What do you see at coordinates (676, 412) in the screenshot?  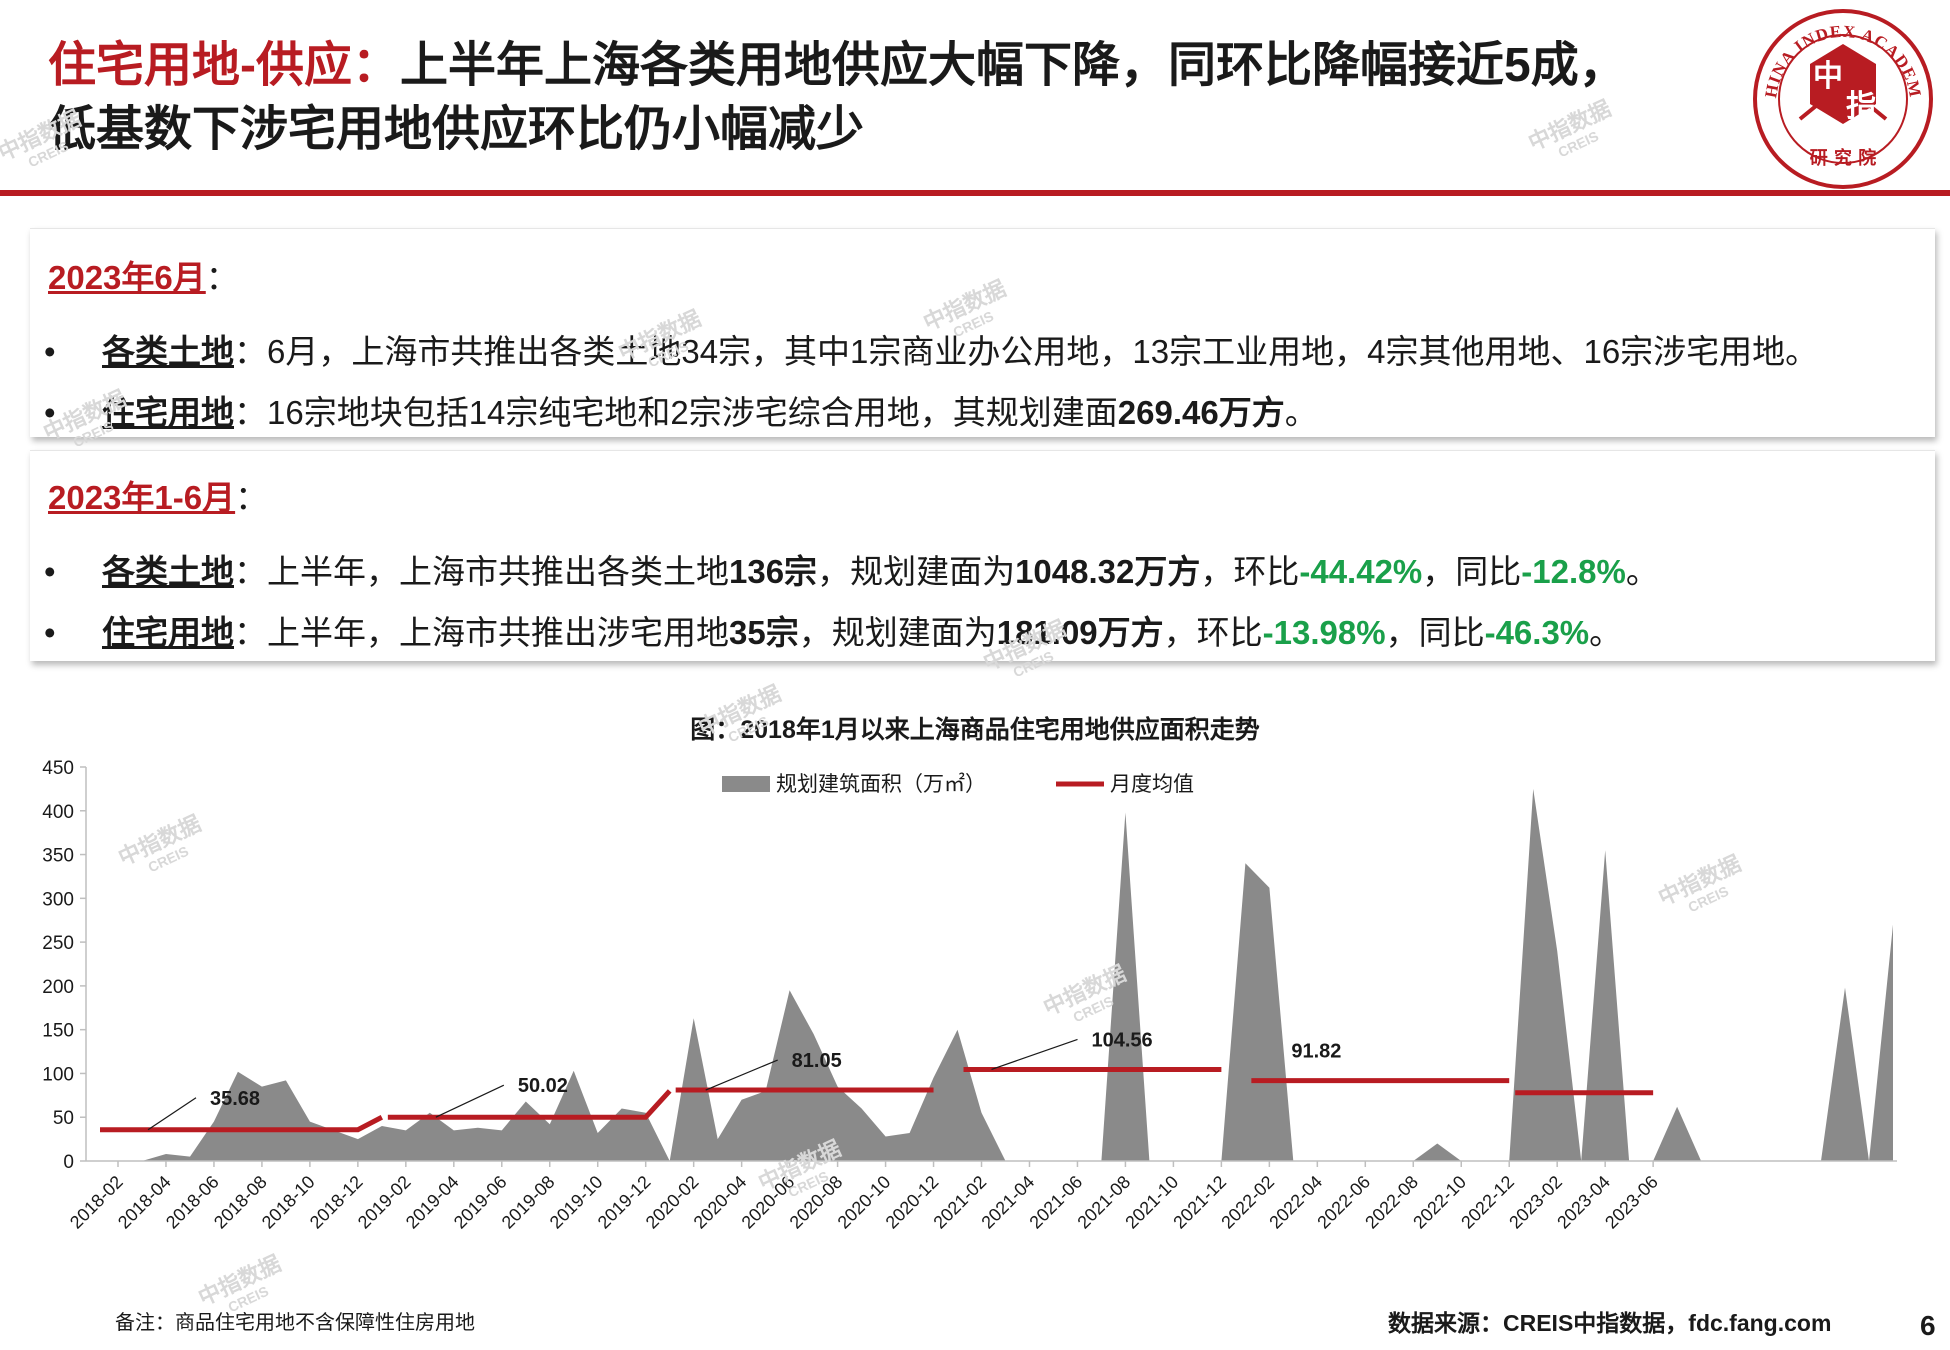 I see `bullet-text: ：16宗地块包括14宗纯宅地和2宗涉宅综合用地，其规划建面` at bounding box center [676, 412].